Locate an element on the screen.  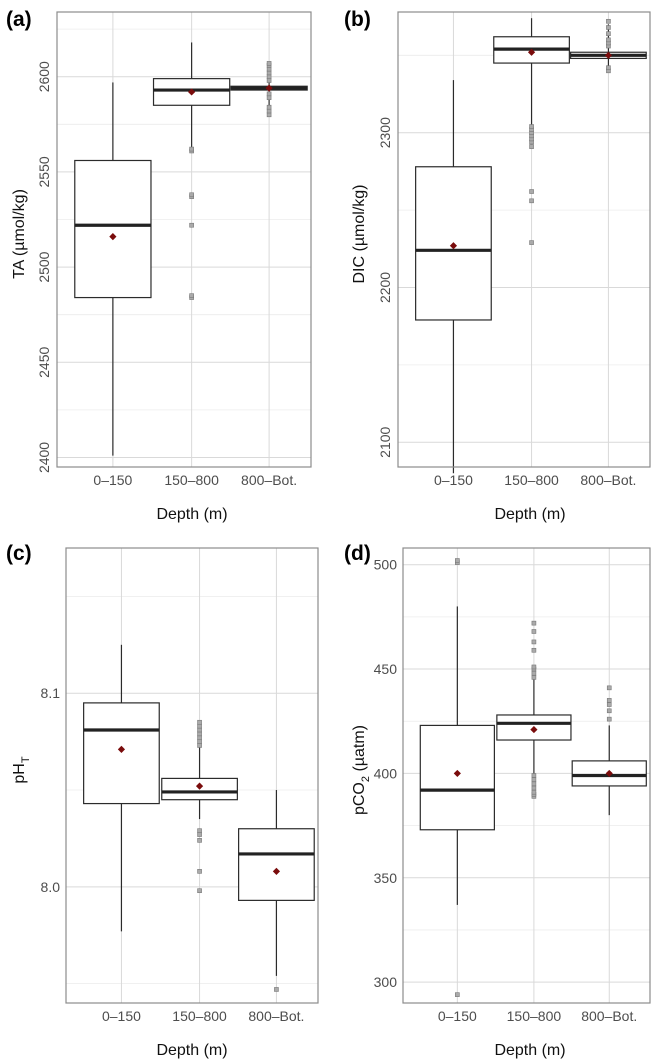
y-tick-label-b-2: 2300 is located at coordinates (385, 132).